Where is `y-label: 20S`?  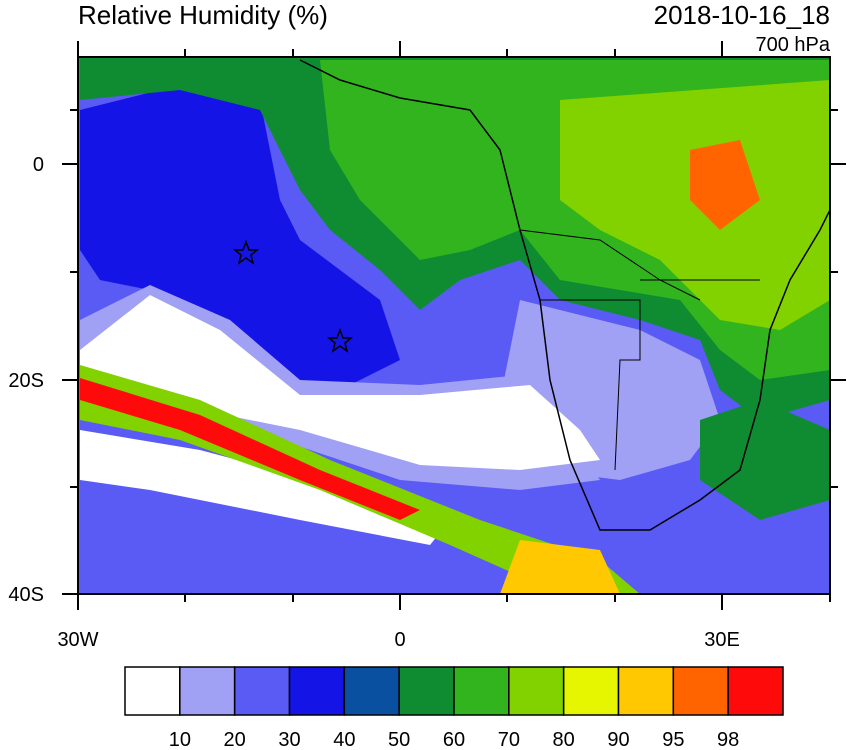 y-label: 20S is located at coordinates (26, 381).